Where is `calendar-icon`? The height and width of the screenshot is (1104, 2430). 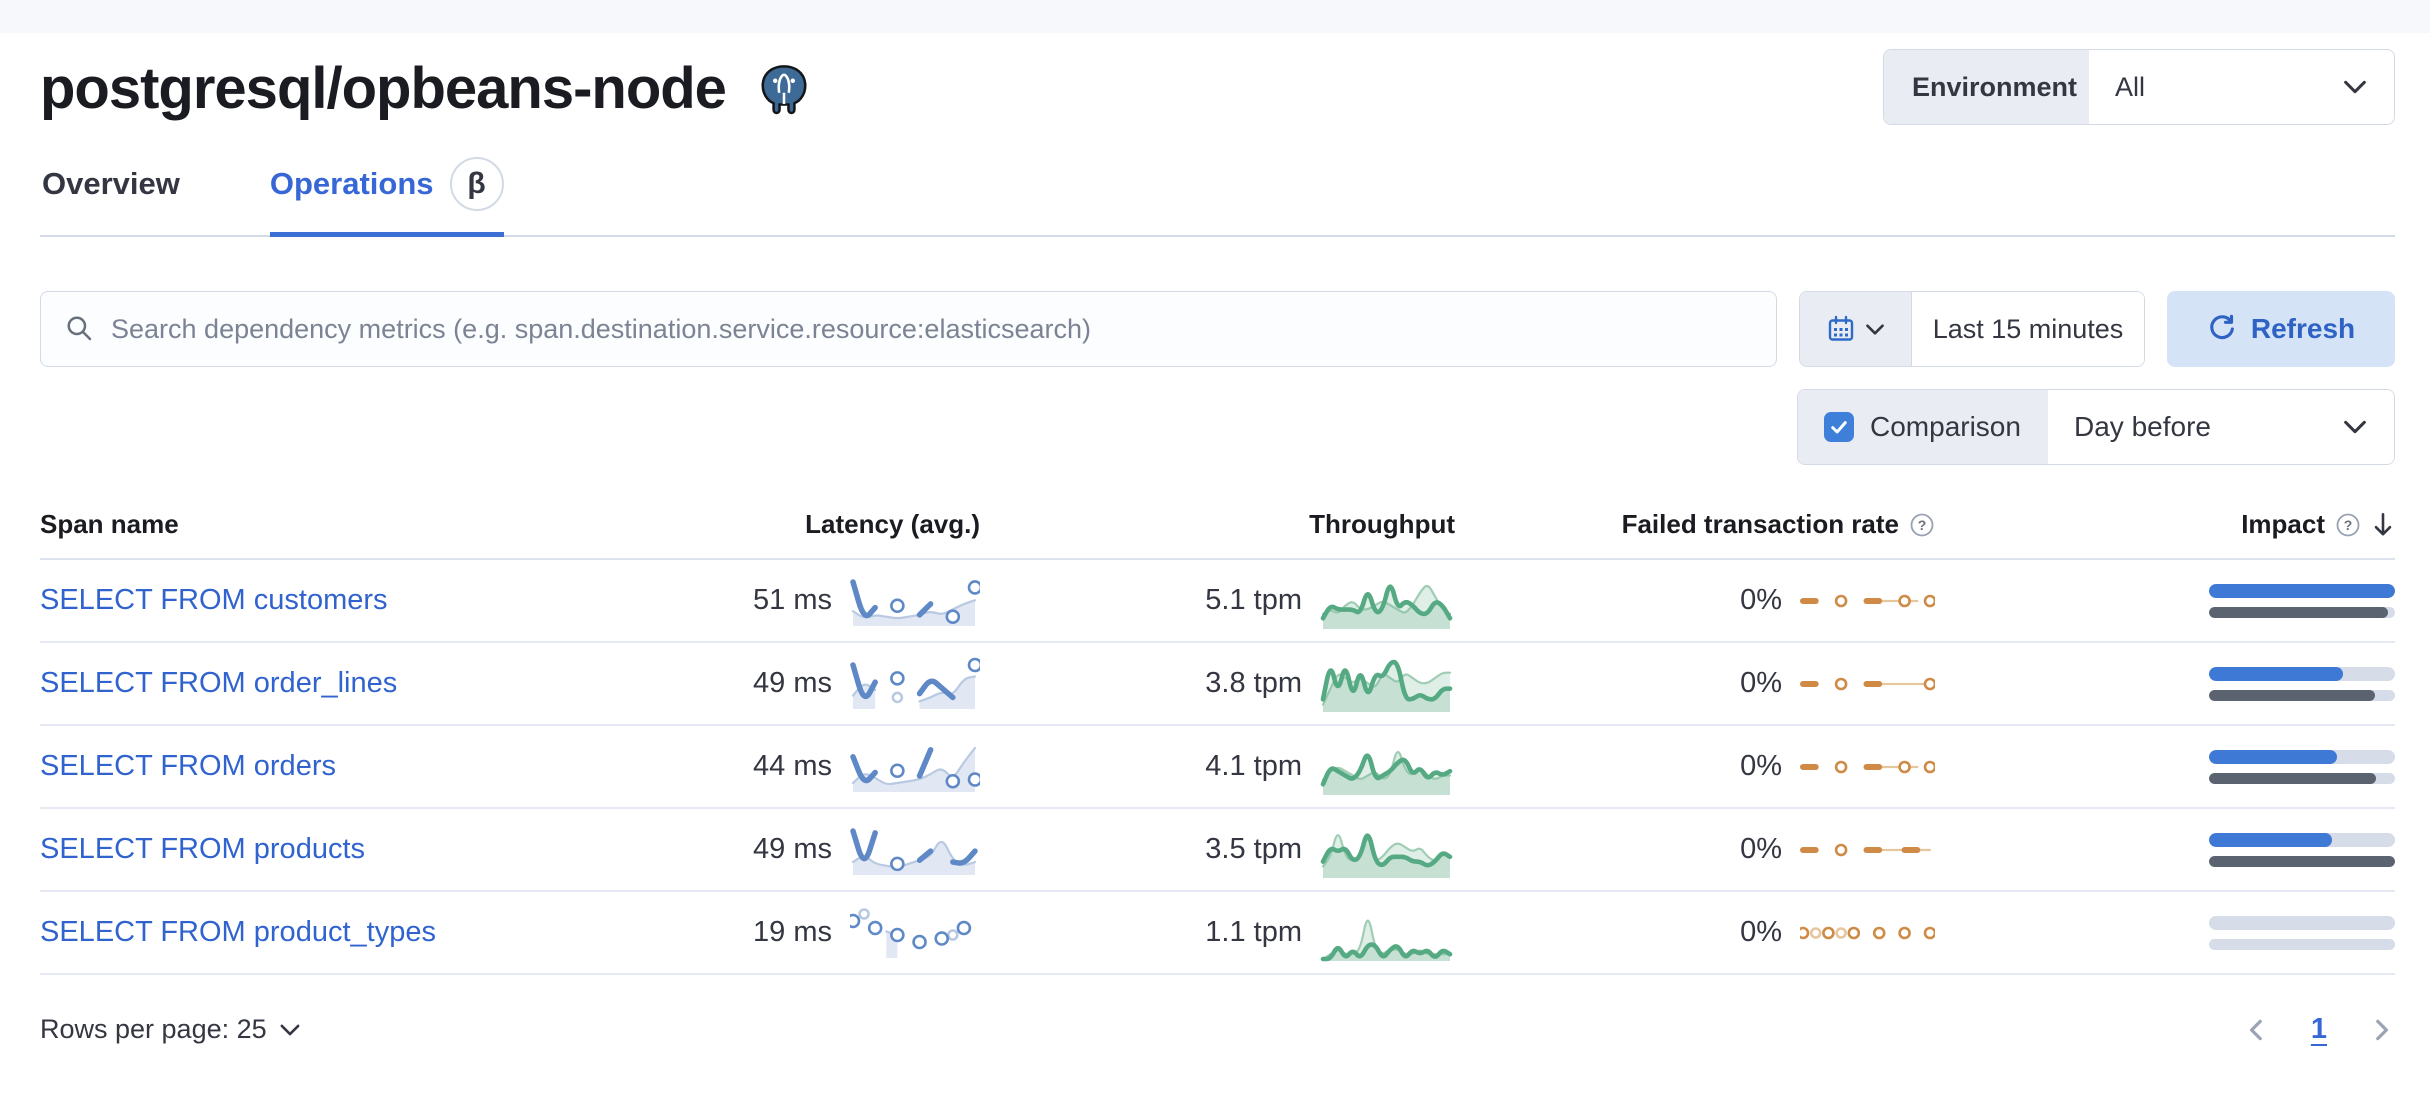 calendar-icon is located at coordinates (1841, 328).